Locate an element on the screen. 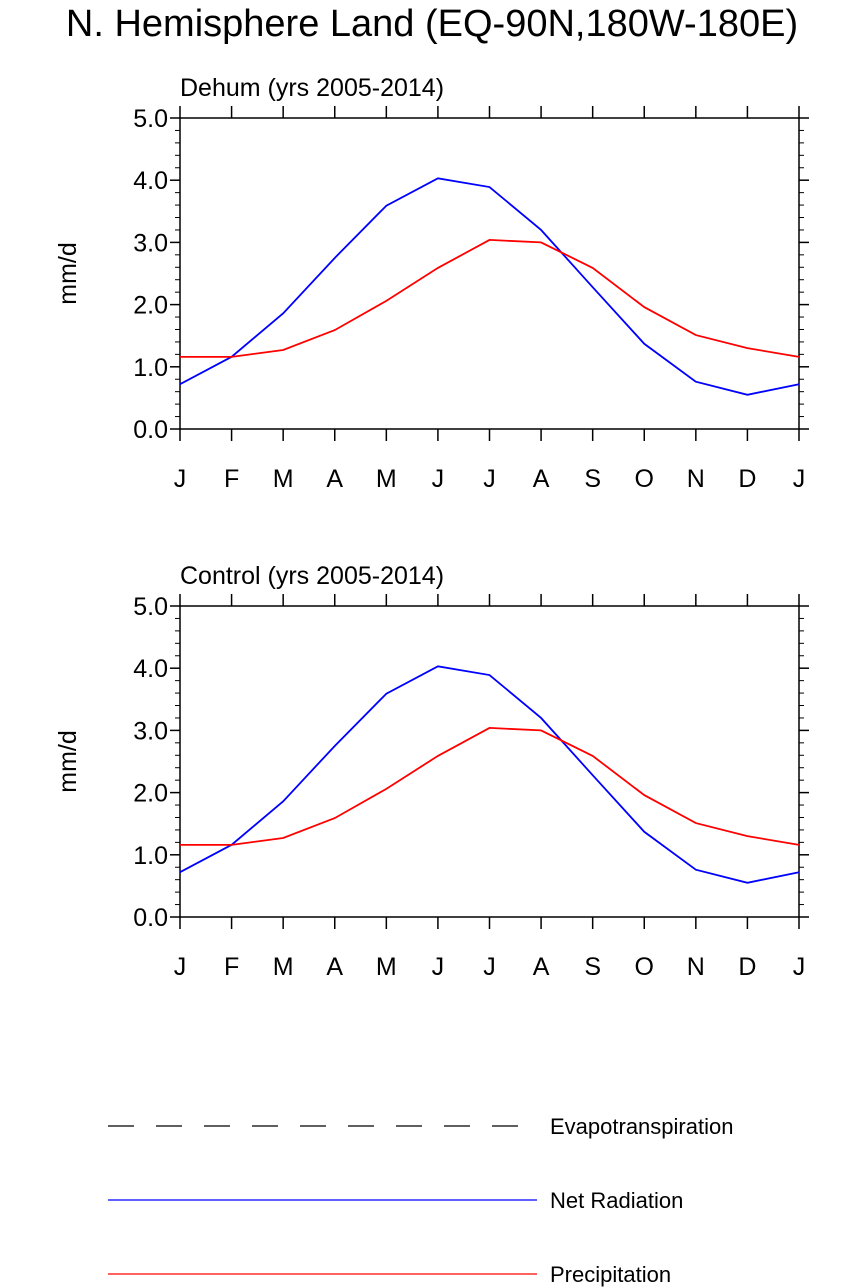  figure-title: N. Hemisphere Land (EQ-90N,180W-180E) is located at coordinates (432, 24).